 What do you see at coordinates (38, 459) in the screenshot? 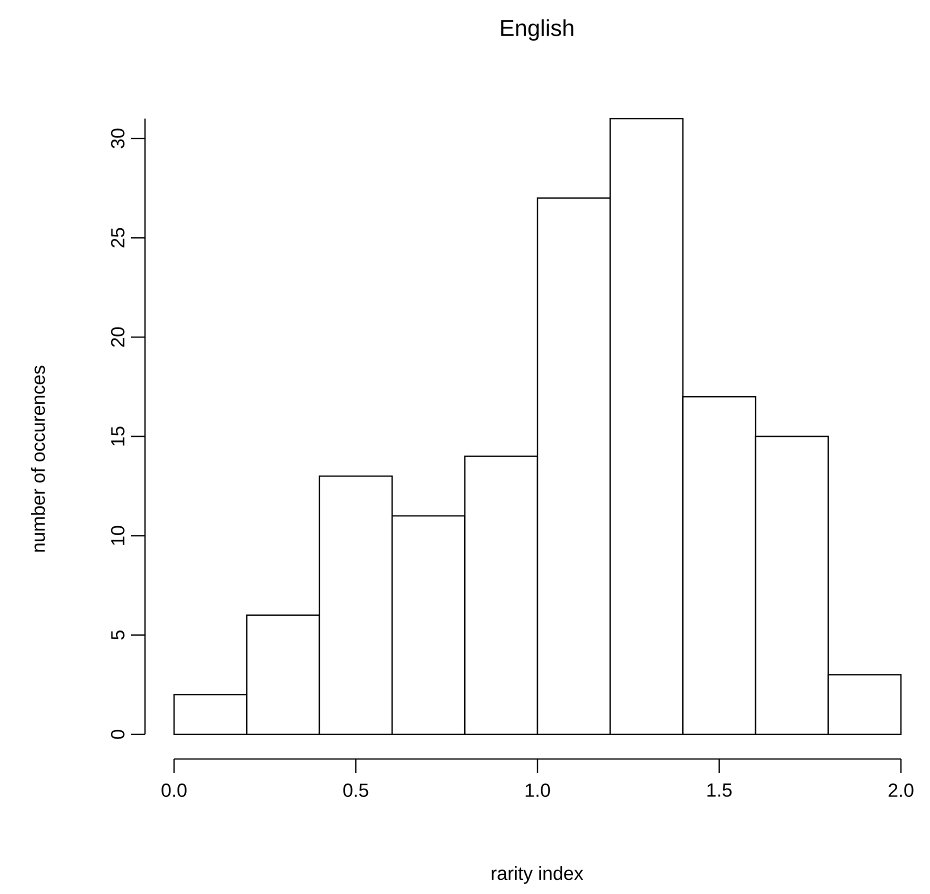
I see `y-axis-title: number of occurences` at bounding box center [38, 459].